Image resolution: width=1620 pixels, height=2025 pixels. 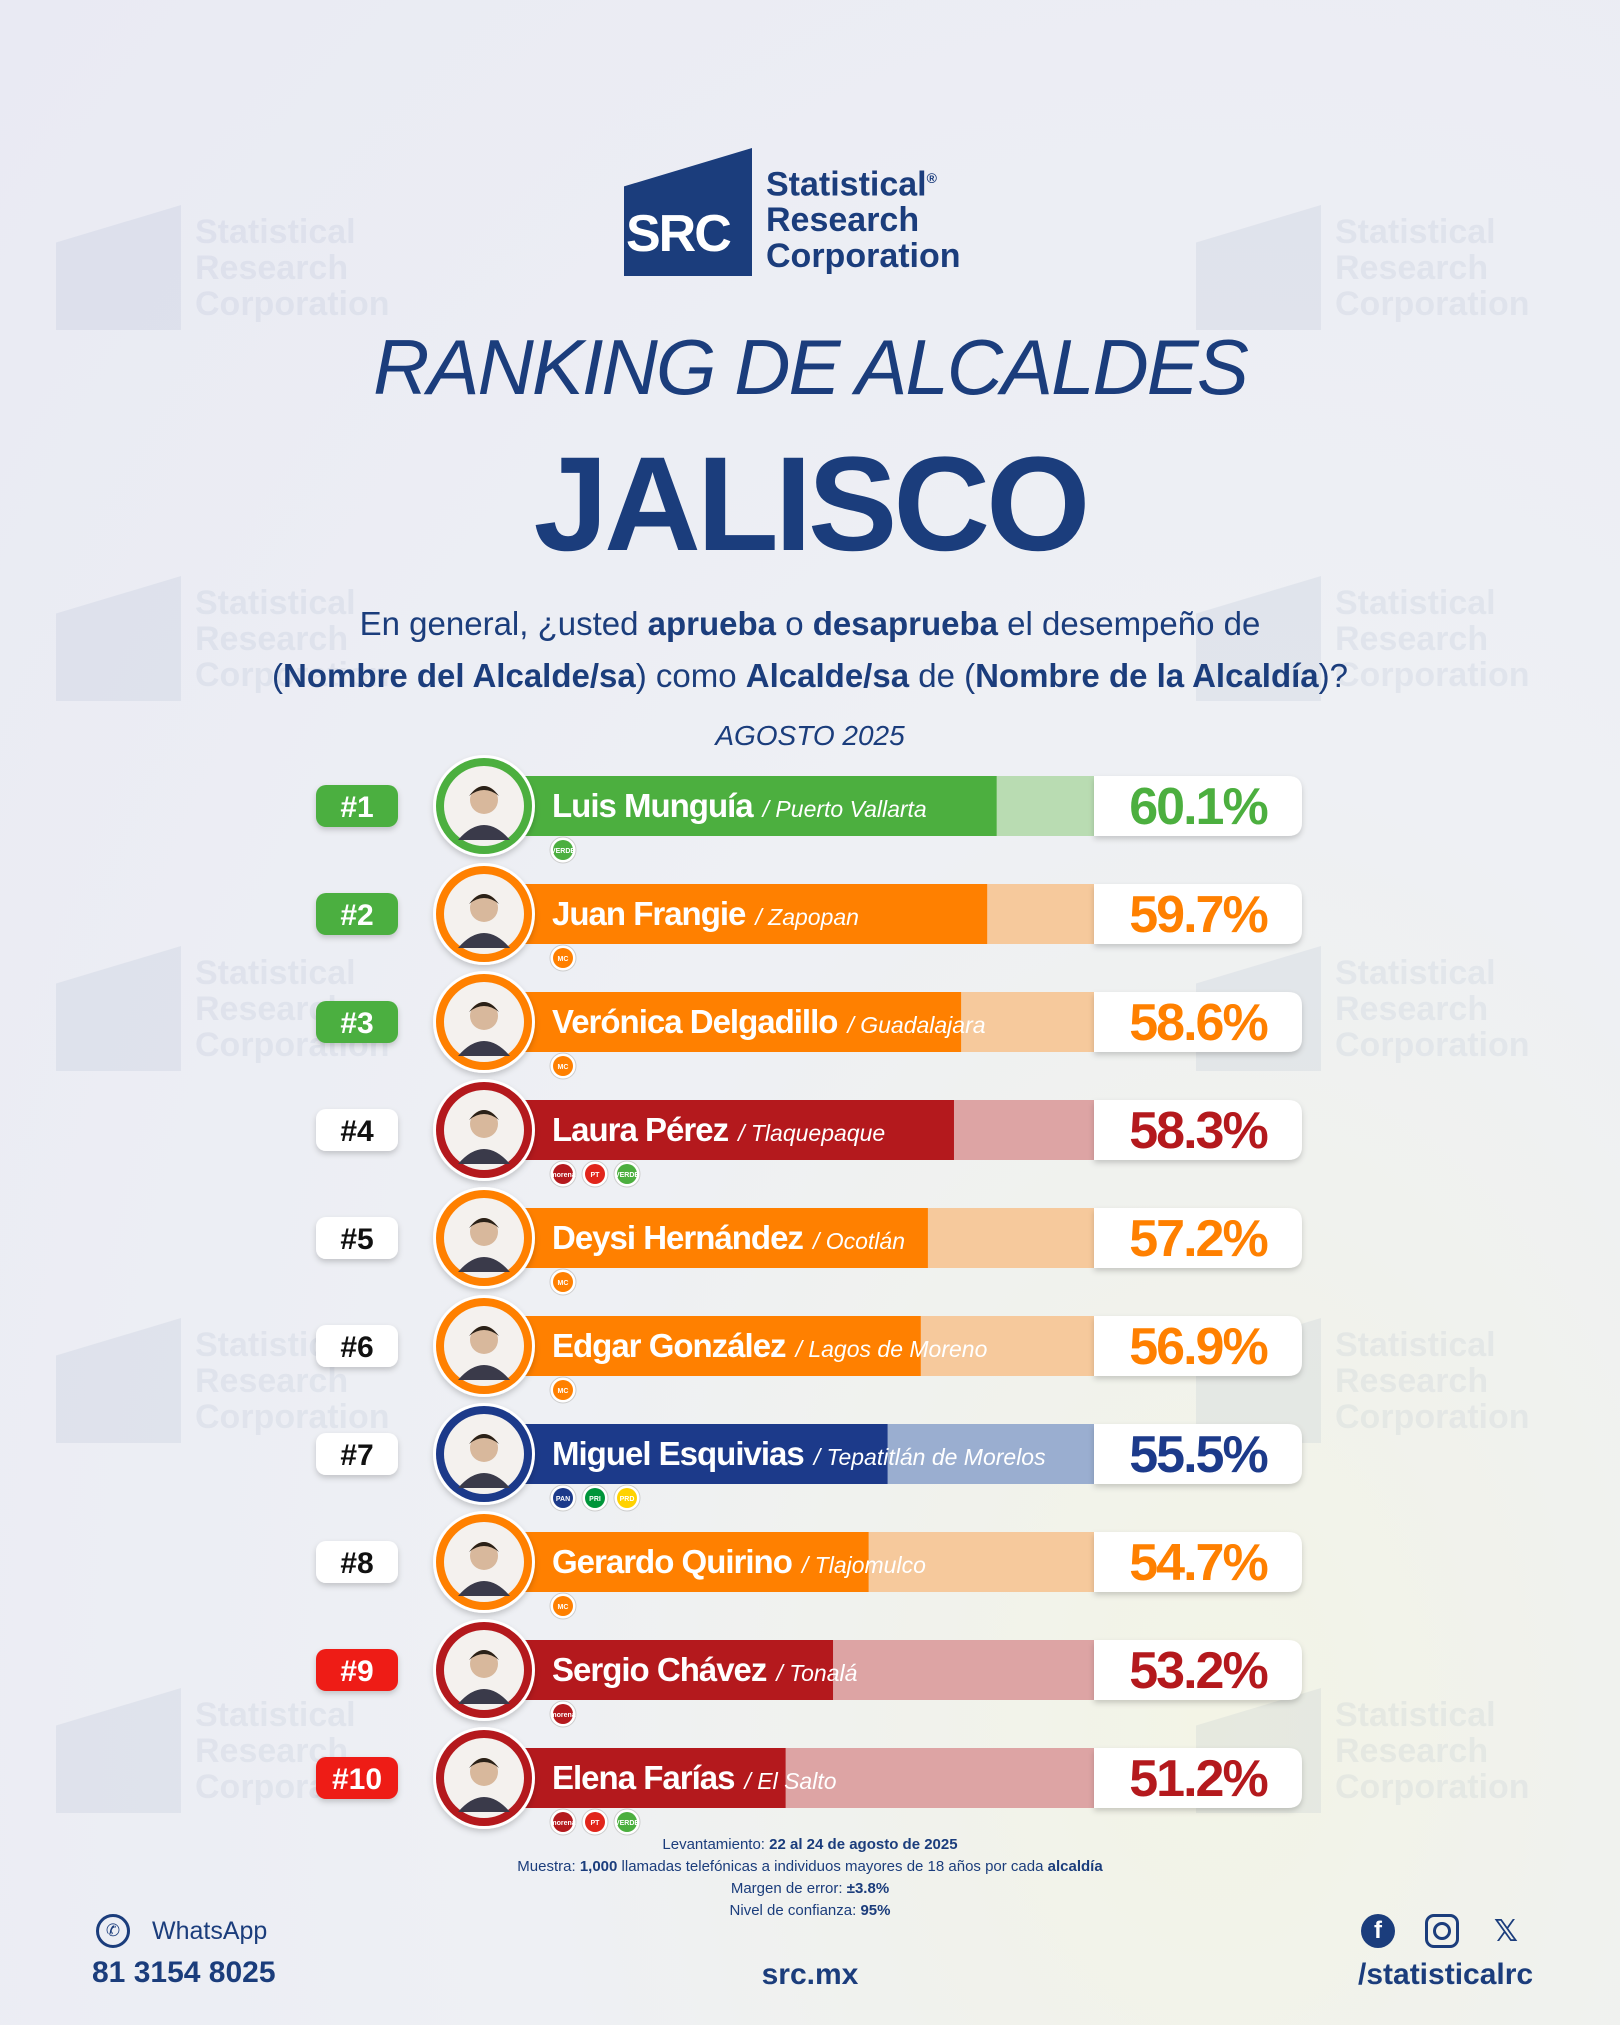 What do you see at coordinates (595, 1499) in the screenshot?
I see `party-logo-label: PRI` at bounding box center [595, 1499].